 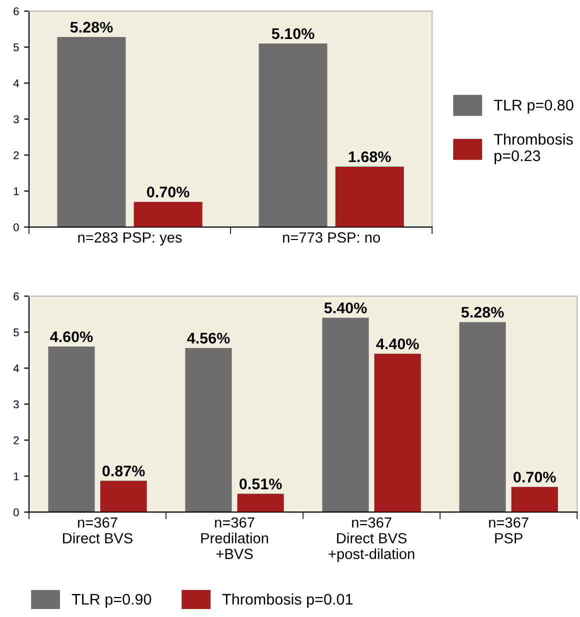 I want to click on x-tick-label: n=283 PSP: yes, so click(x=130, y=239).